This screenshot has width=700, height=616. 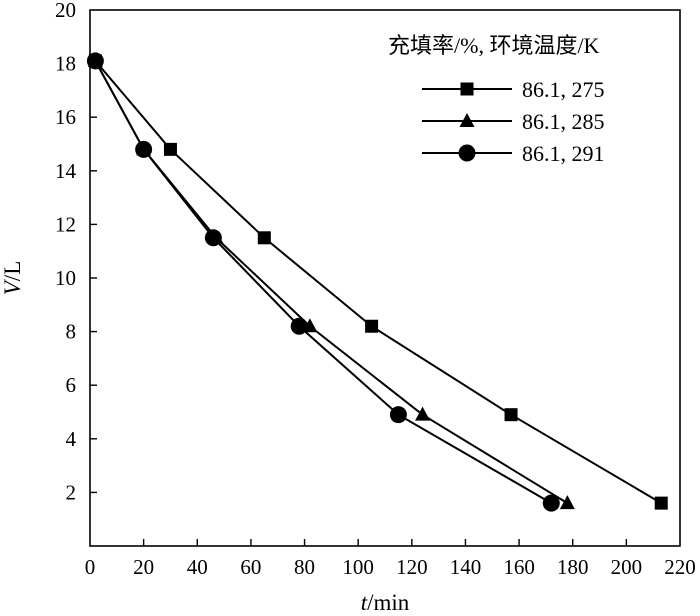 I want to click on x-tick-label: 220, so click(x=680, y=567).